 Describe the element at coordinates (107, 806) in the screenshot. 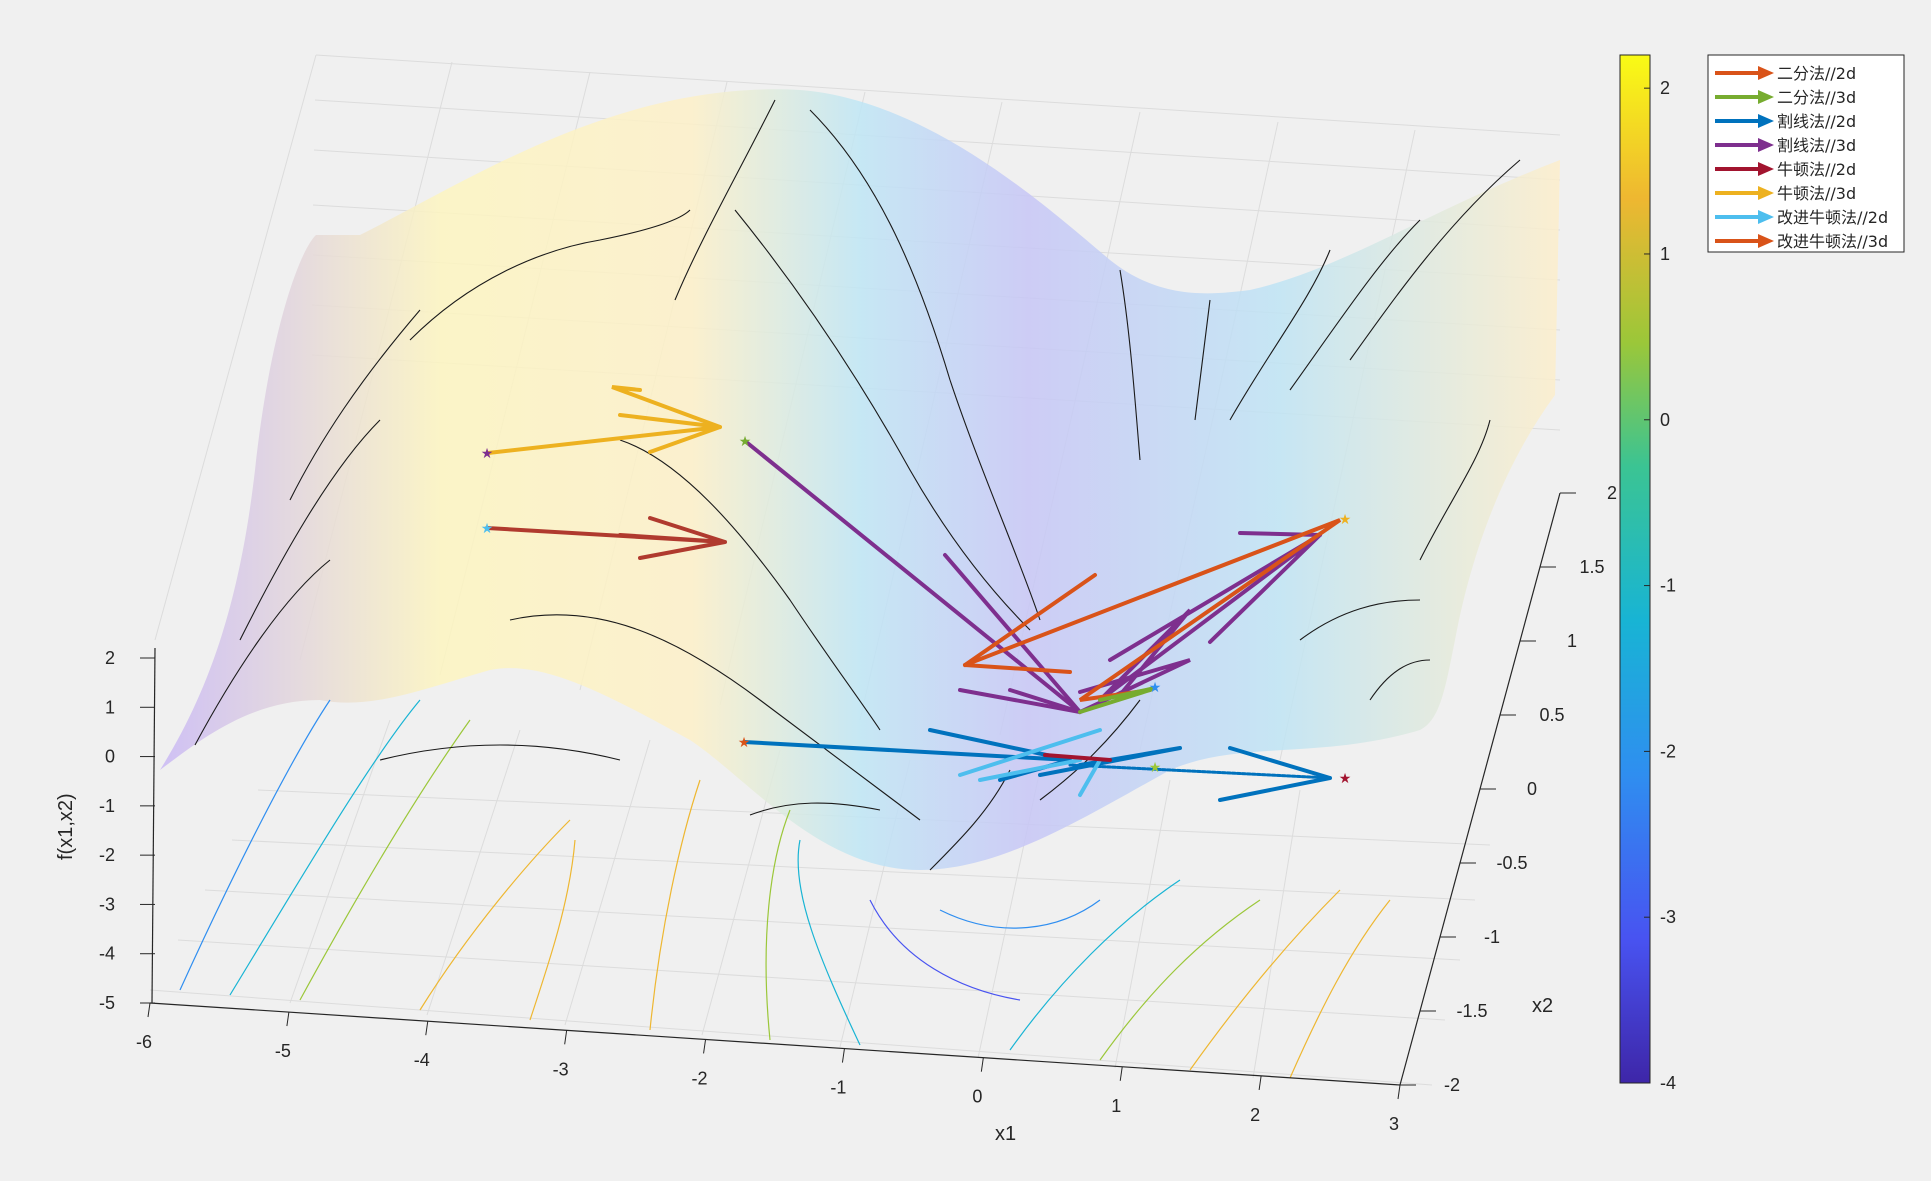

I see `z-tick-label: -1` at that location.